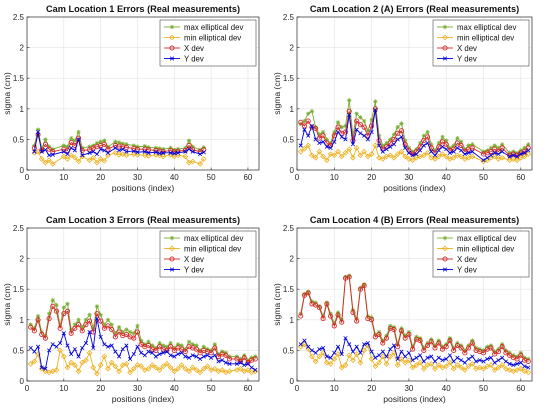  I want to click on panel-1-ytick-label-4: 2, so click(22, 48).